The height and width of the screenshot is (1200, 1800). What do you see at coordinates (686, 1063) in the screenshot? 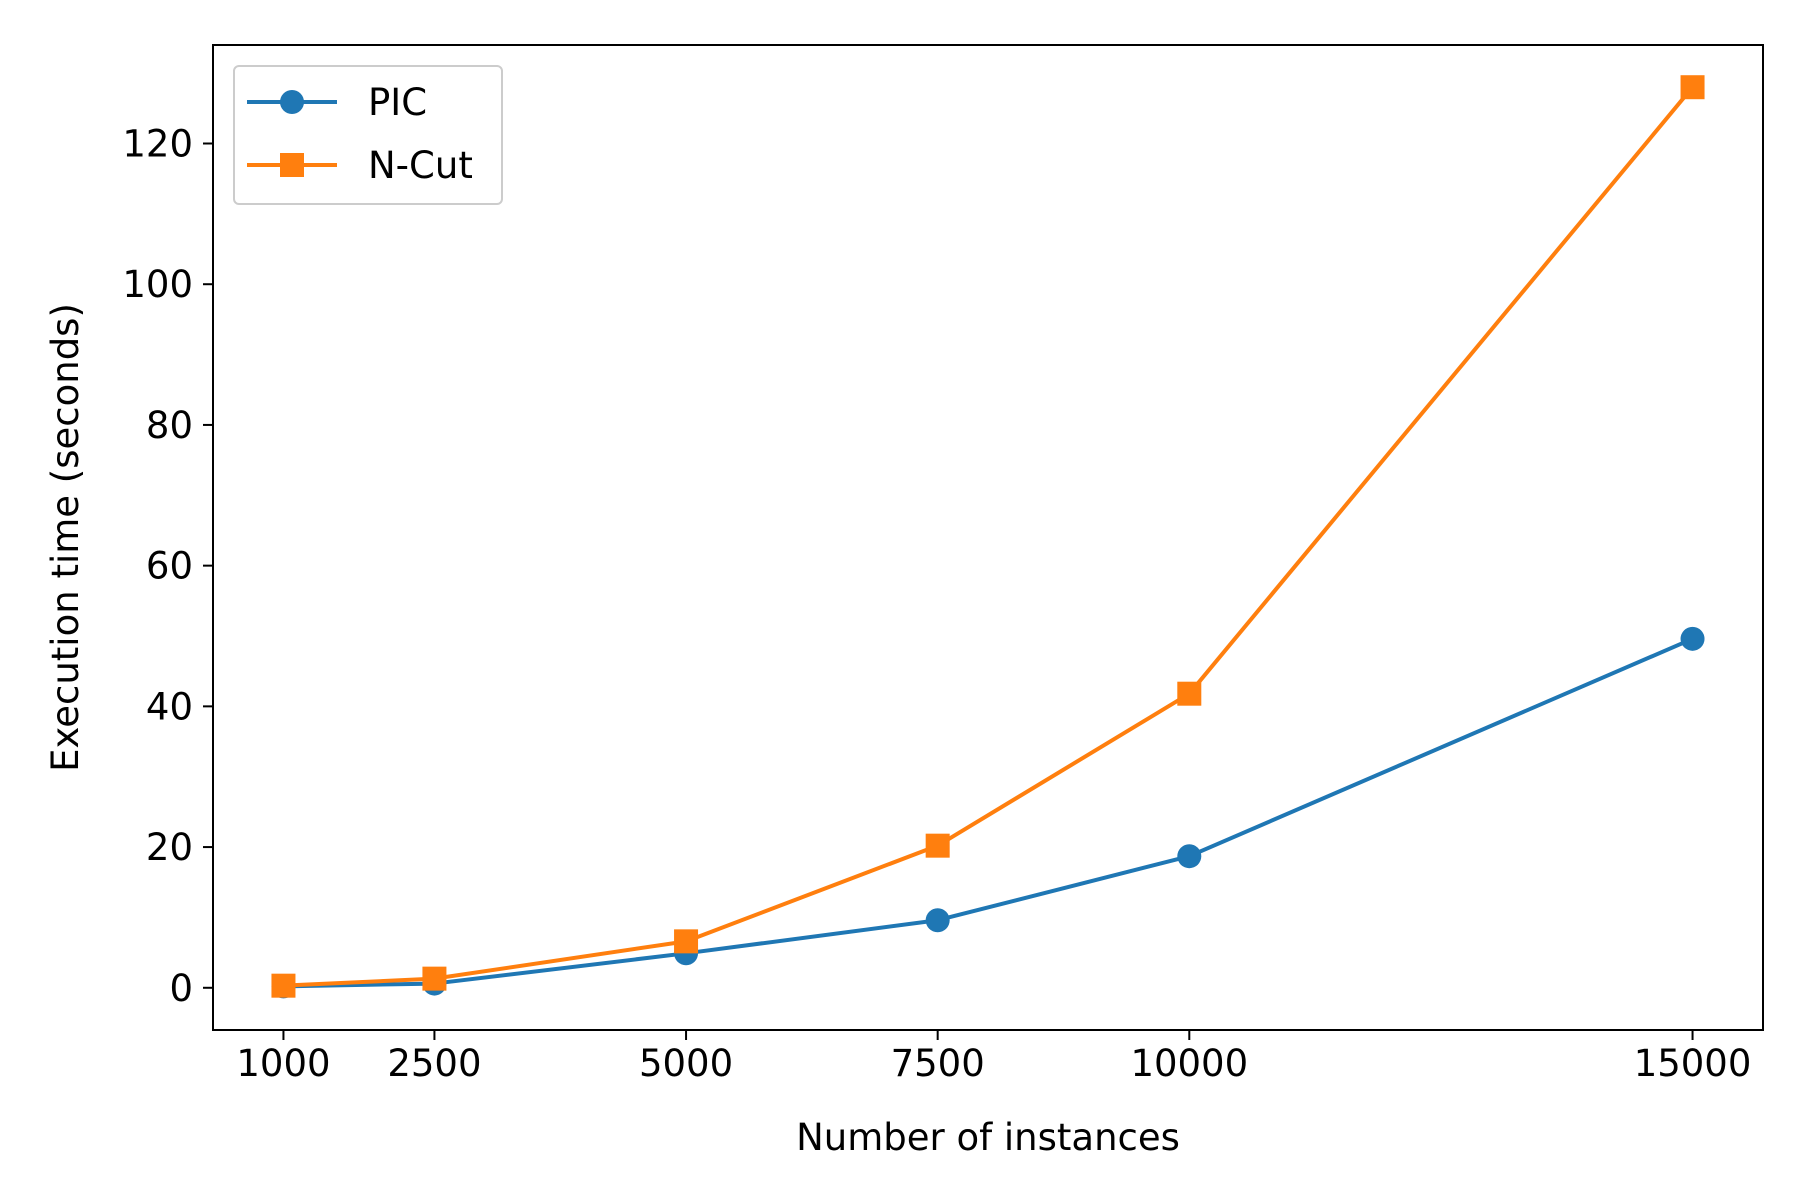
I see `x-tick-label: 5000` at bounding box center [686, 1063].